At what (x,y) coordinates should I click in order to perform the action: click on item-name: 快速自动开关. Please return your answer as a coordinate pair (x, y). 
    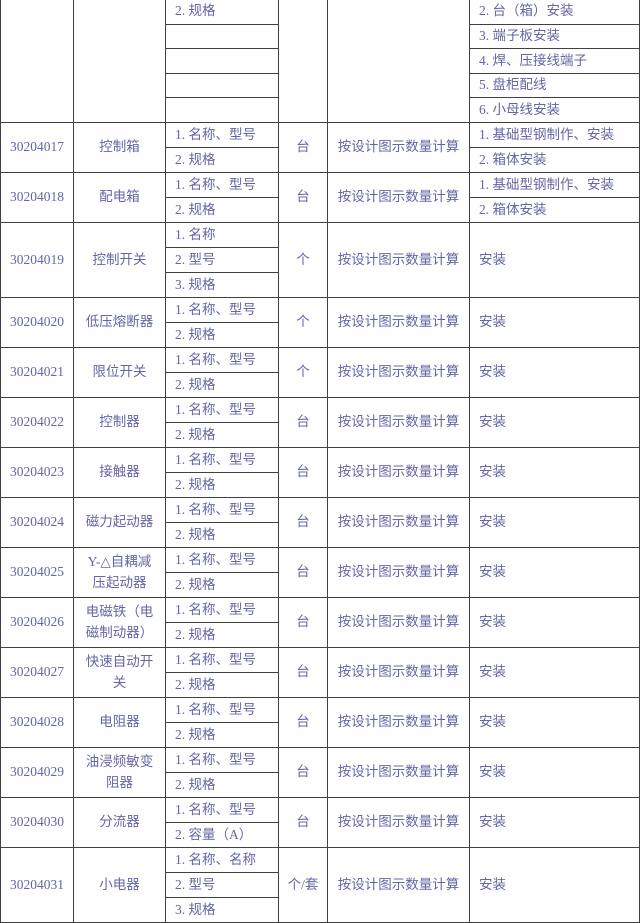
    Looking at the image, I should click on (120, 673).